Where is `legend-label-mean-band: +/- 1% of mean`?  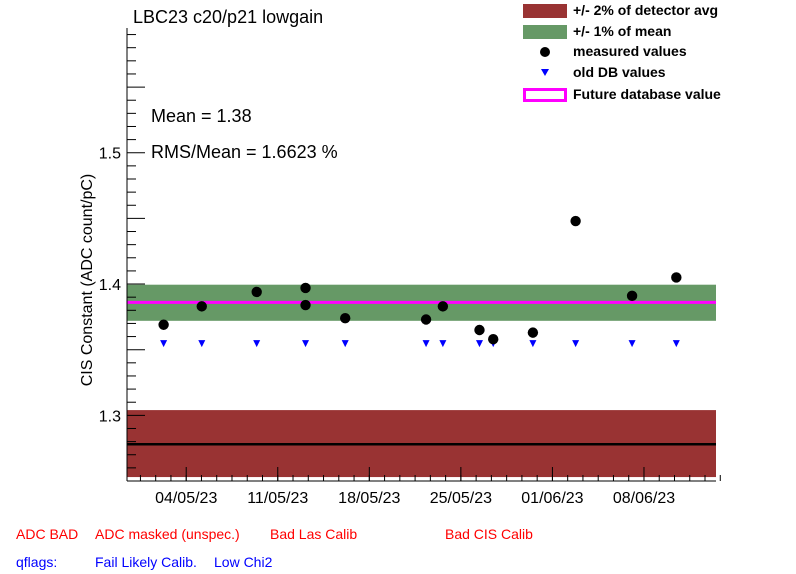
legend-label-mean-band: +/- 1% of mean is located at coordinates (622, 31).